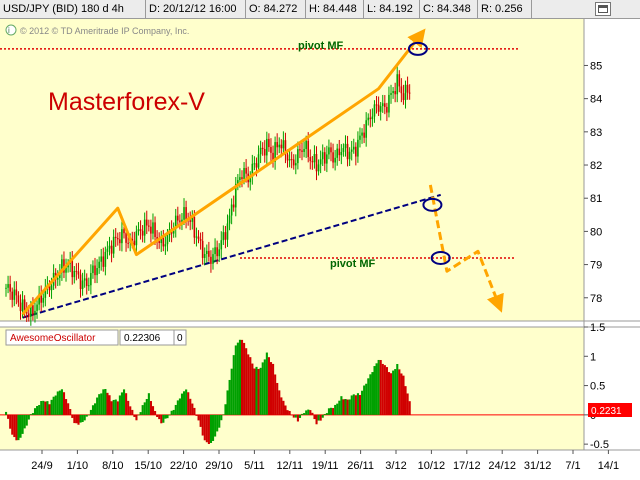  Describe the element at coordinates (603, 9) in the screenshot. I see `maximize-button` at that location.